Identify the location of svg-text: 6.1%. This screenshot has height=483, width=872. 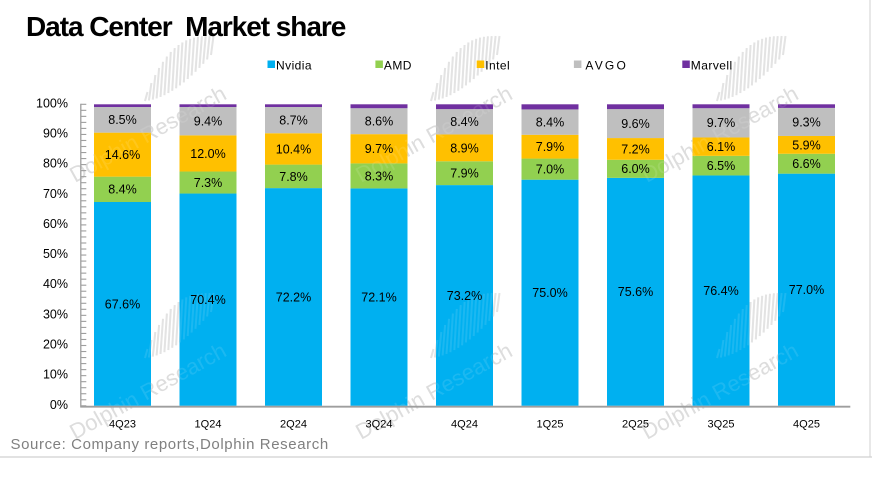
(721, 147).